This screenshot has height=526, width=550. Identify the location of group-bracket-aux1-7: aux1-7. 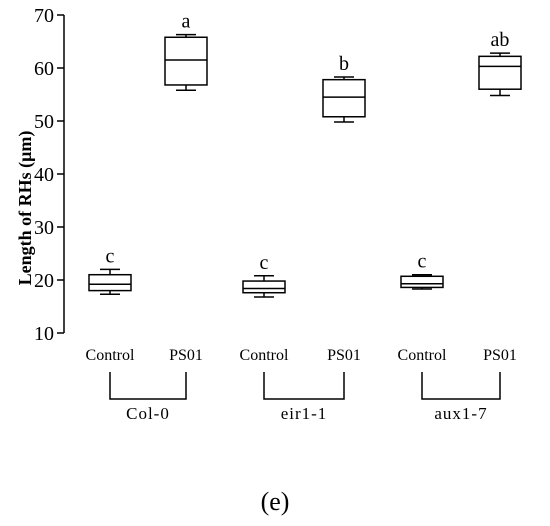
(461, 397).